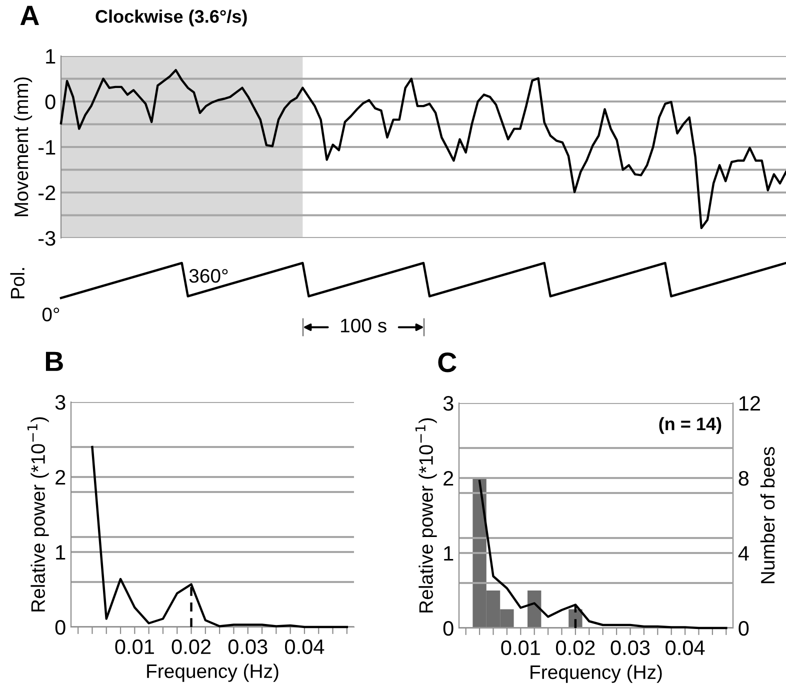 The width and height of the screenshot is (786, 693). What do you see at coordinates (690, 425) in the screenshot?
I see `annotation: (n = 14)` at bounding box center [690, 425].